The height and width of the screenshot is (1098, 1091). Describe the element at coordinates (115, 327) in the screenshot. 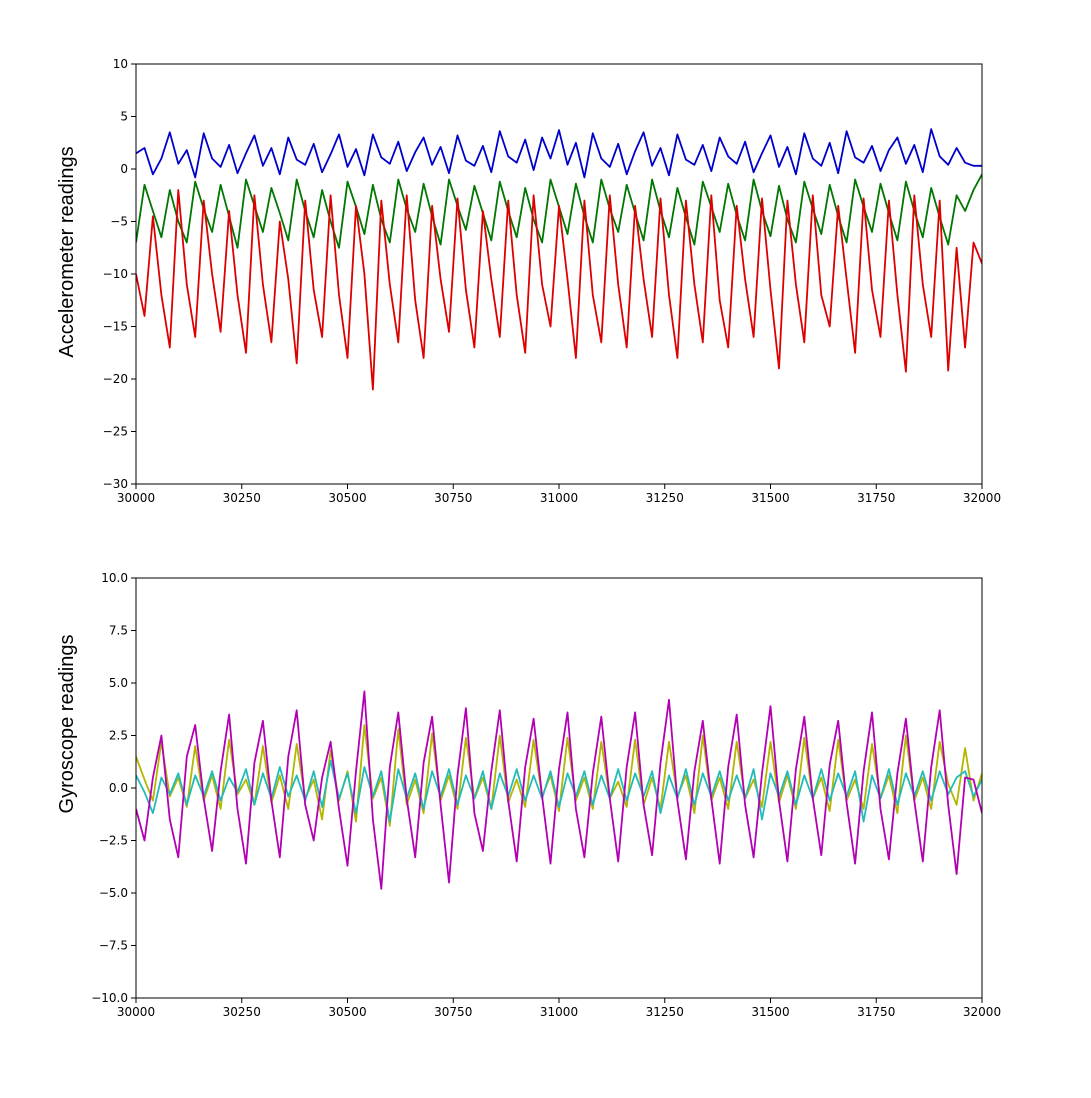

I see `accelerometer-y-tick-label: −15` at that location.